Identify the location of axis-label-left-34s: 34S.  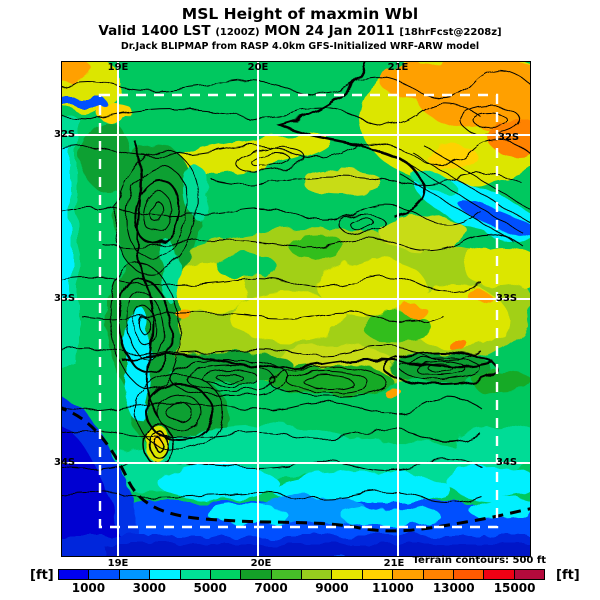
(65, 462).